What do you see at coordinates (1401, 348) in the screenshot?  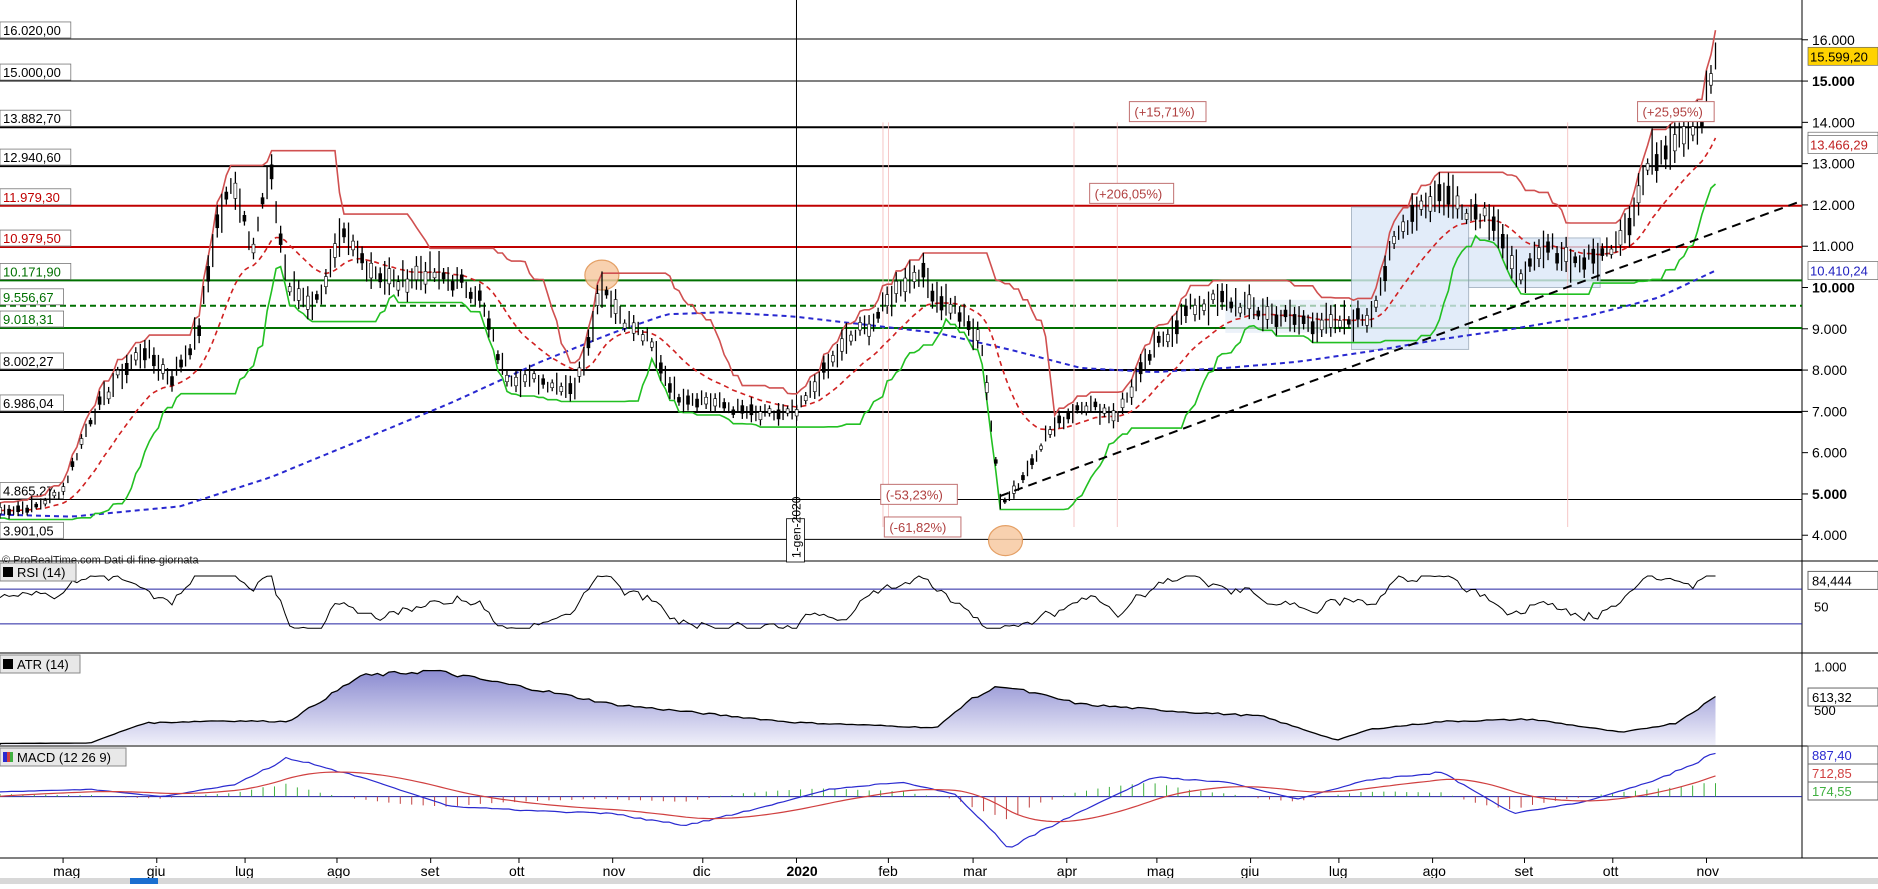 I see `trend-line` at bounding box center [1401, 348].